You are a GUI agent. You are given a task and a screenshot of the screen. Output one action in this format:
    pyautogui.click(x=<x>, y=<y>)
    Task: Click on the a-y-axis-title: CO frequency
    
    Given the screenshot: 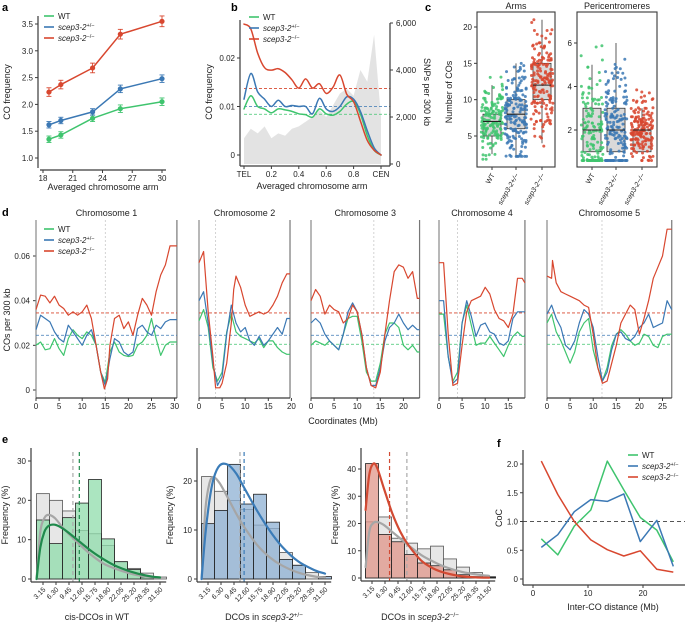 What is the action you would take?
    pyautogui.click(x=7, y=92)
    